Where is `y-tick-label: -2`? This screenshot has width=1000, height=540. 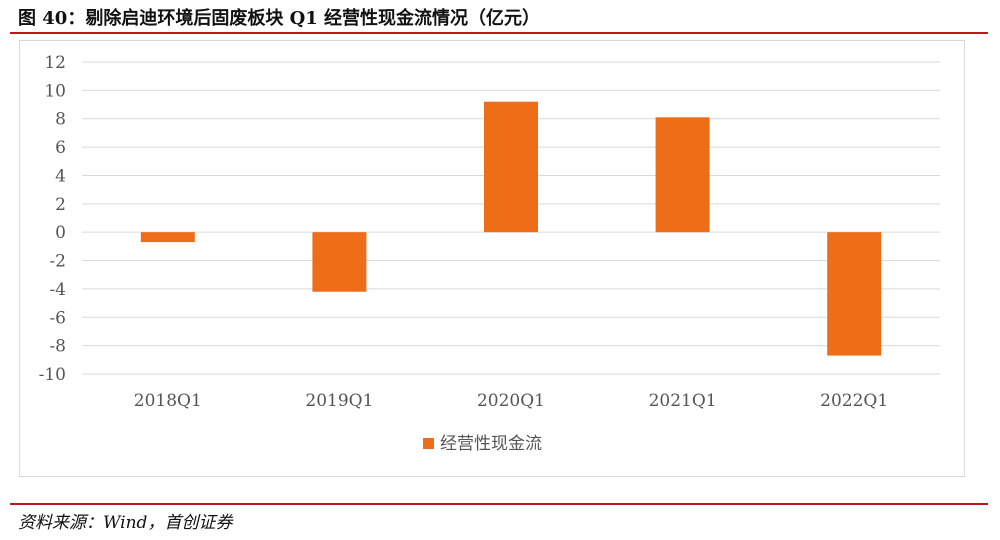
y-tick-label: -2 is located at coordinates (57, 262).